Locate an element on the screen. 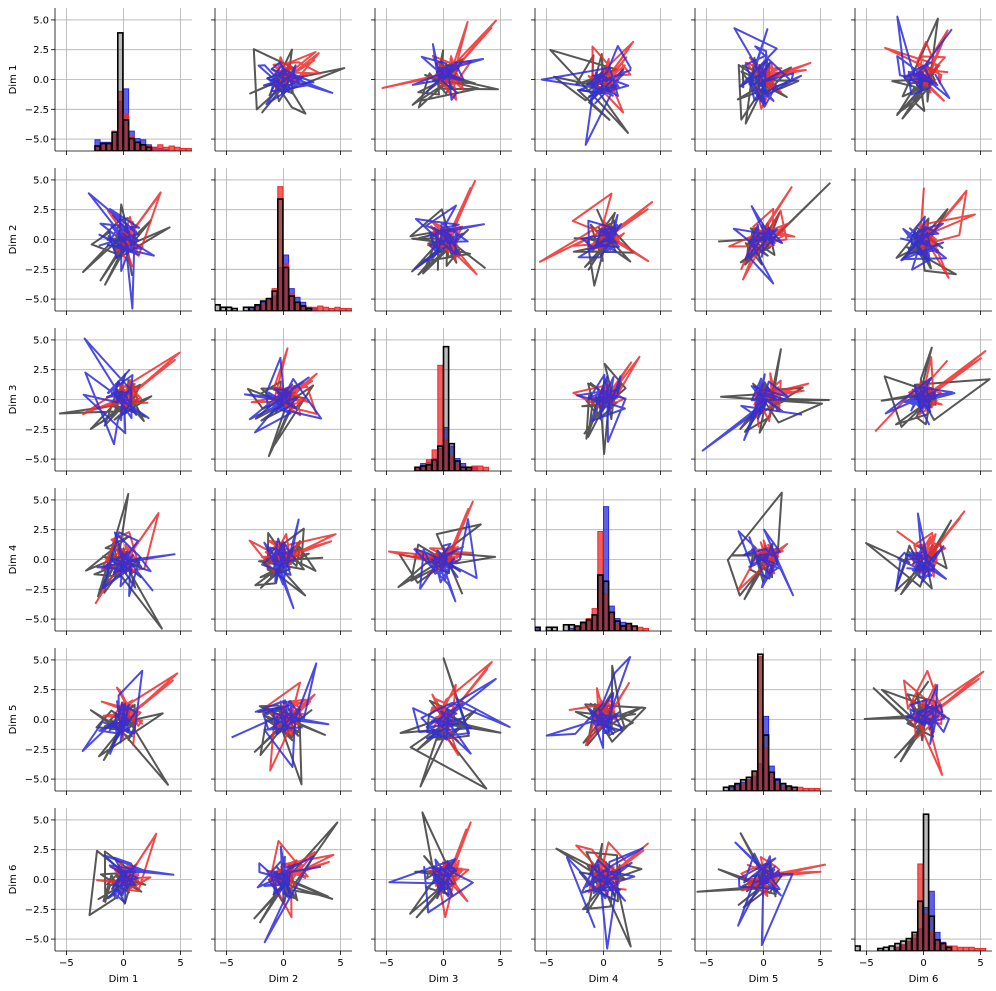 This screenshot has height=991, width=996. series-line-black is located at coordinates (915, 68).